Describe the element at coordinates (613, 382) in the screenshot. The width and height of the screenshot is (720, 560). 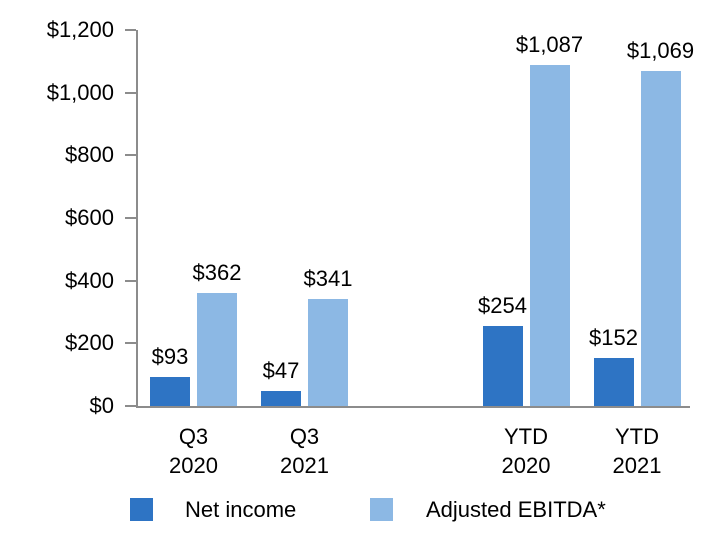
I see `bar-net-income-ytd-2021` at that location.